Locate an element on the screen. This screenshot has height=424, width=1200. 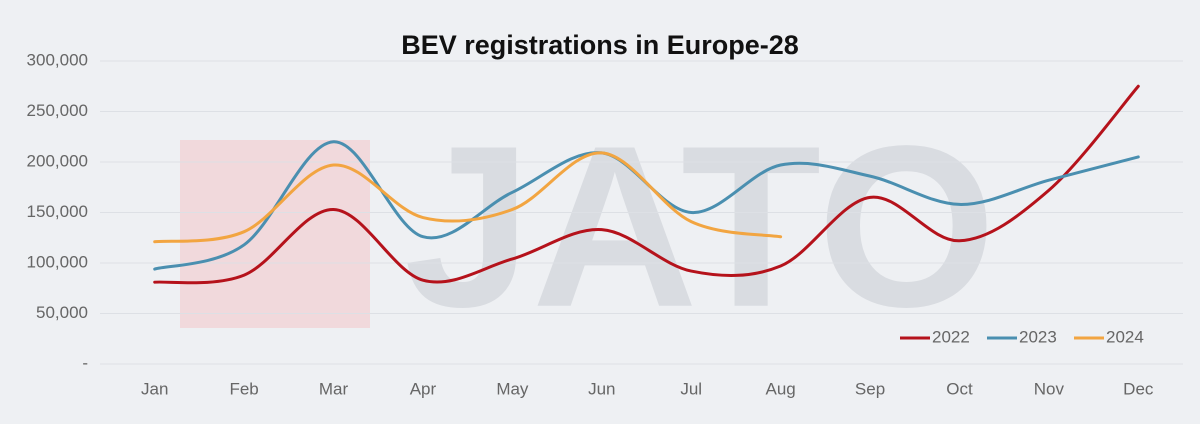
y-tick-label: 50,000 is located at coordinates (62, 312).